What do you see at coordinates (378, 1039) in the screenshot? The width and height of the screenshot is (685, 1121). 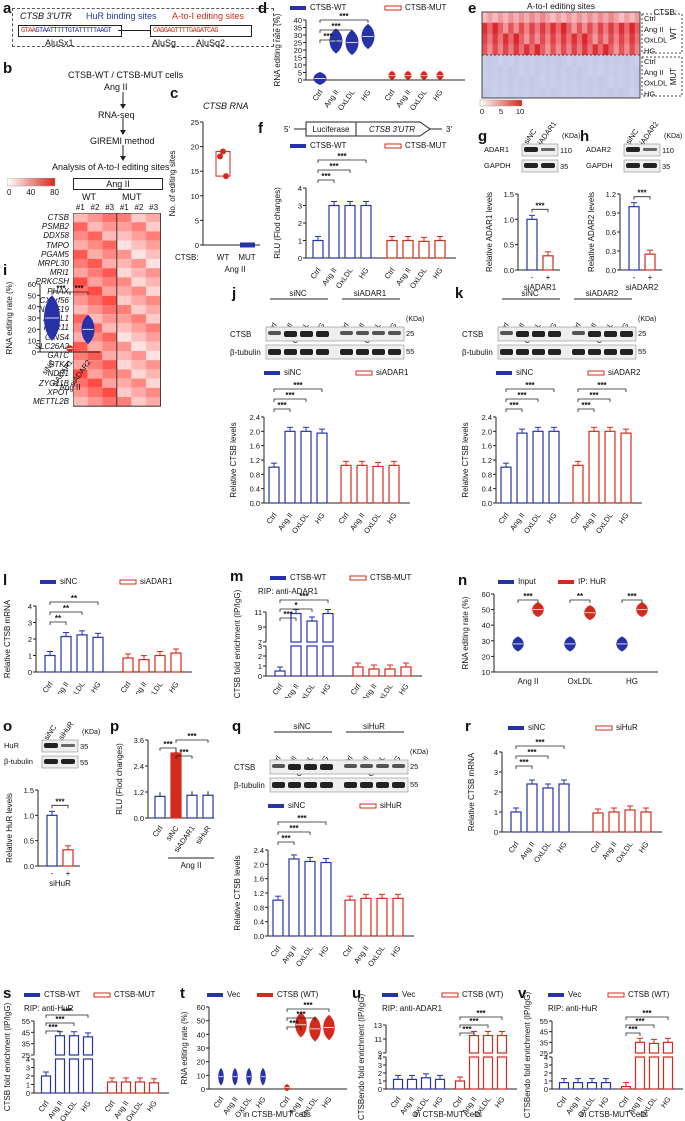 I see `panel-u-ytick-label: 11` at bounding box center [378, 1039].